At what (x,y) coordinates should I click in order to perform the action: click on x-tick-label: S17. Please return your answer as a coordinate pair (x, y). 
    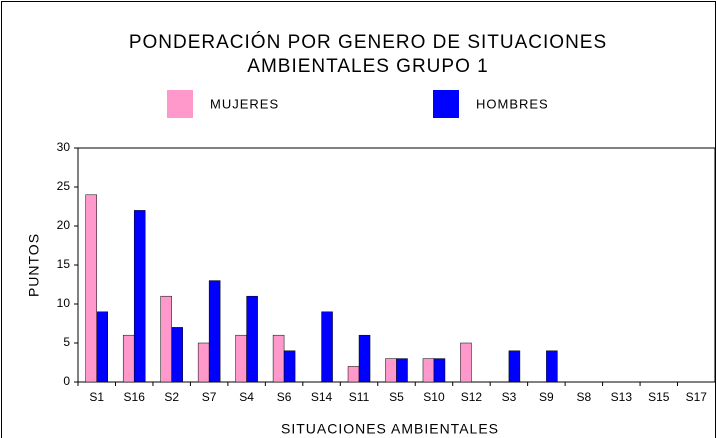
    Looking at the image, I should click on (697, 397).